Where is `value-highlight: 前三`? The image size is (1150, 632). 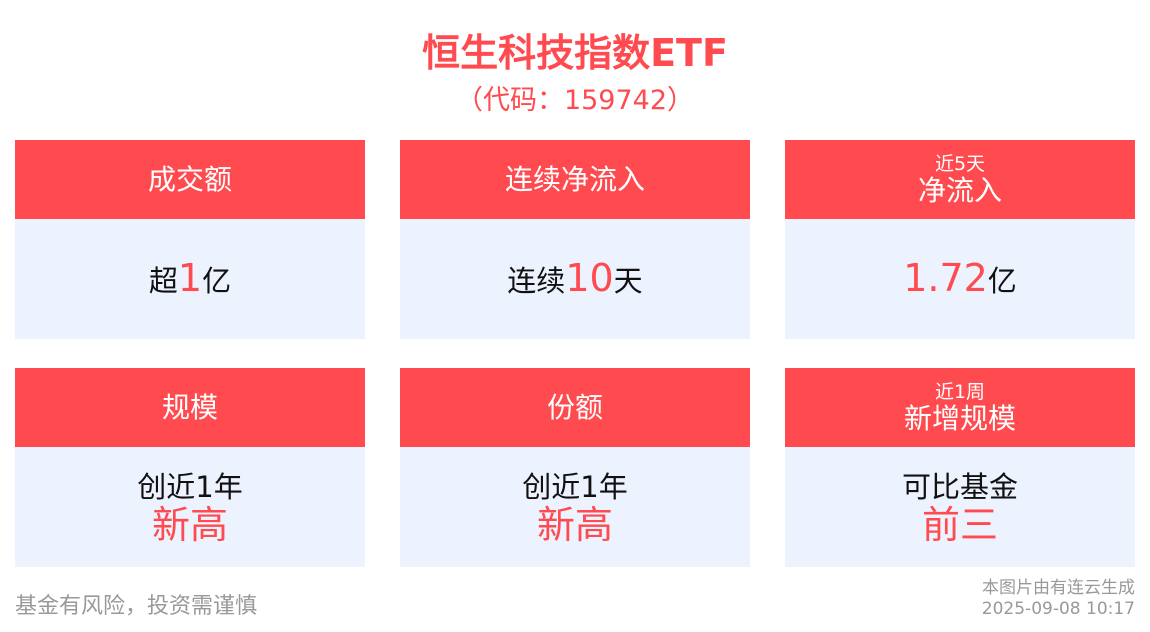 value-highlight: 前三 is located at coordinates (959, 525).